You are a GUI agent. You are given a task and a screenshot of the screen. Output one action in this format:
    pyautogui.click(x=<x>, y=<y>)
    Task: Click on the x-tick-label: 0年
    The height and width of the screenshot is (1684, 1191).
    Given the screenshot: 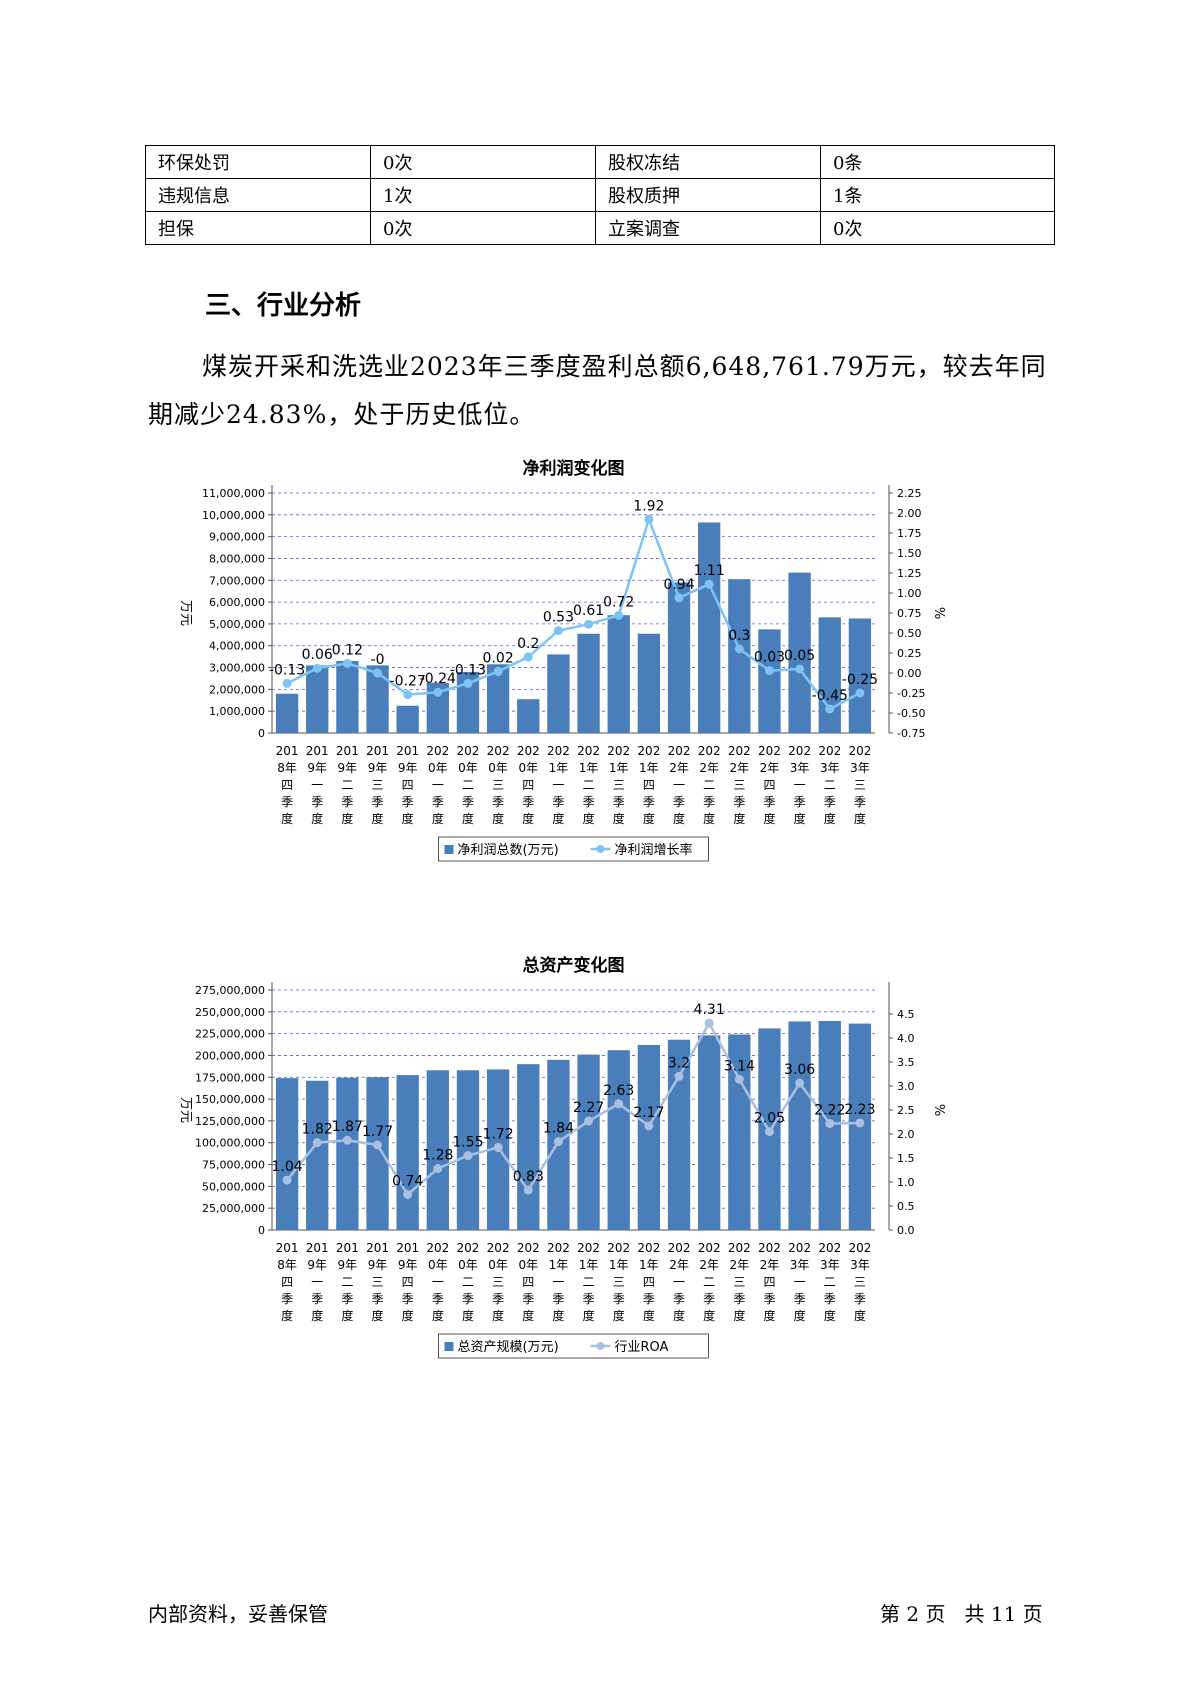 What is the action you would take?
    pyautogui.click(x=468, y=768)
    